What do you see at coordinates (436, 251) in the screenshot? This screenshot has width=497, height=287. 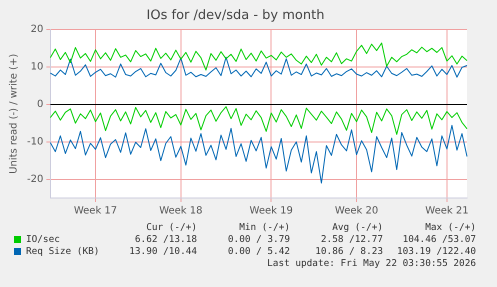 I see `text: 103.19 /122.40` at bounding box center [436, 251].